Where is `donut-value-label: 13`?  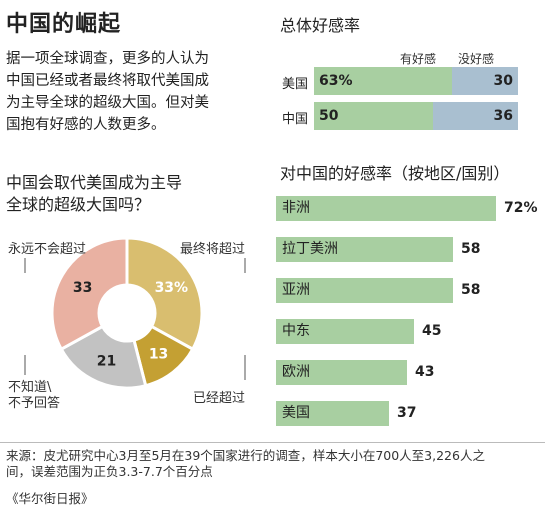 donut-value-label: 13 is located at coordinates (158, 355).